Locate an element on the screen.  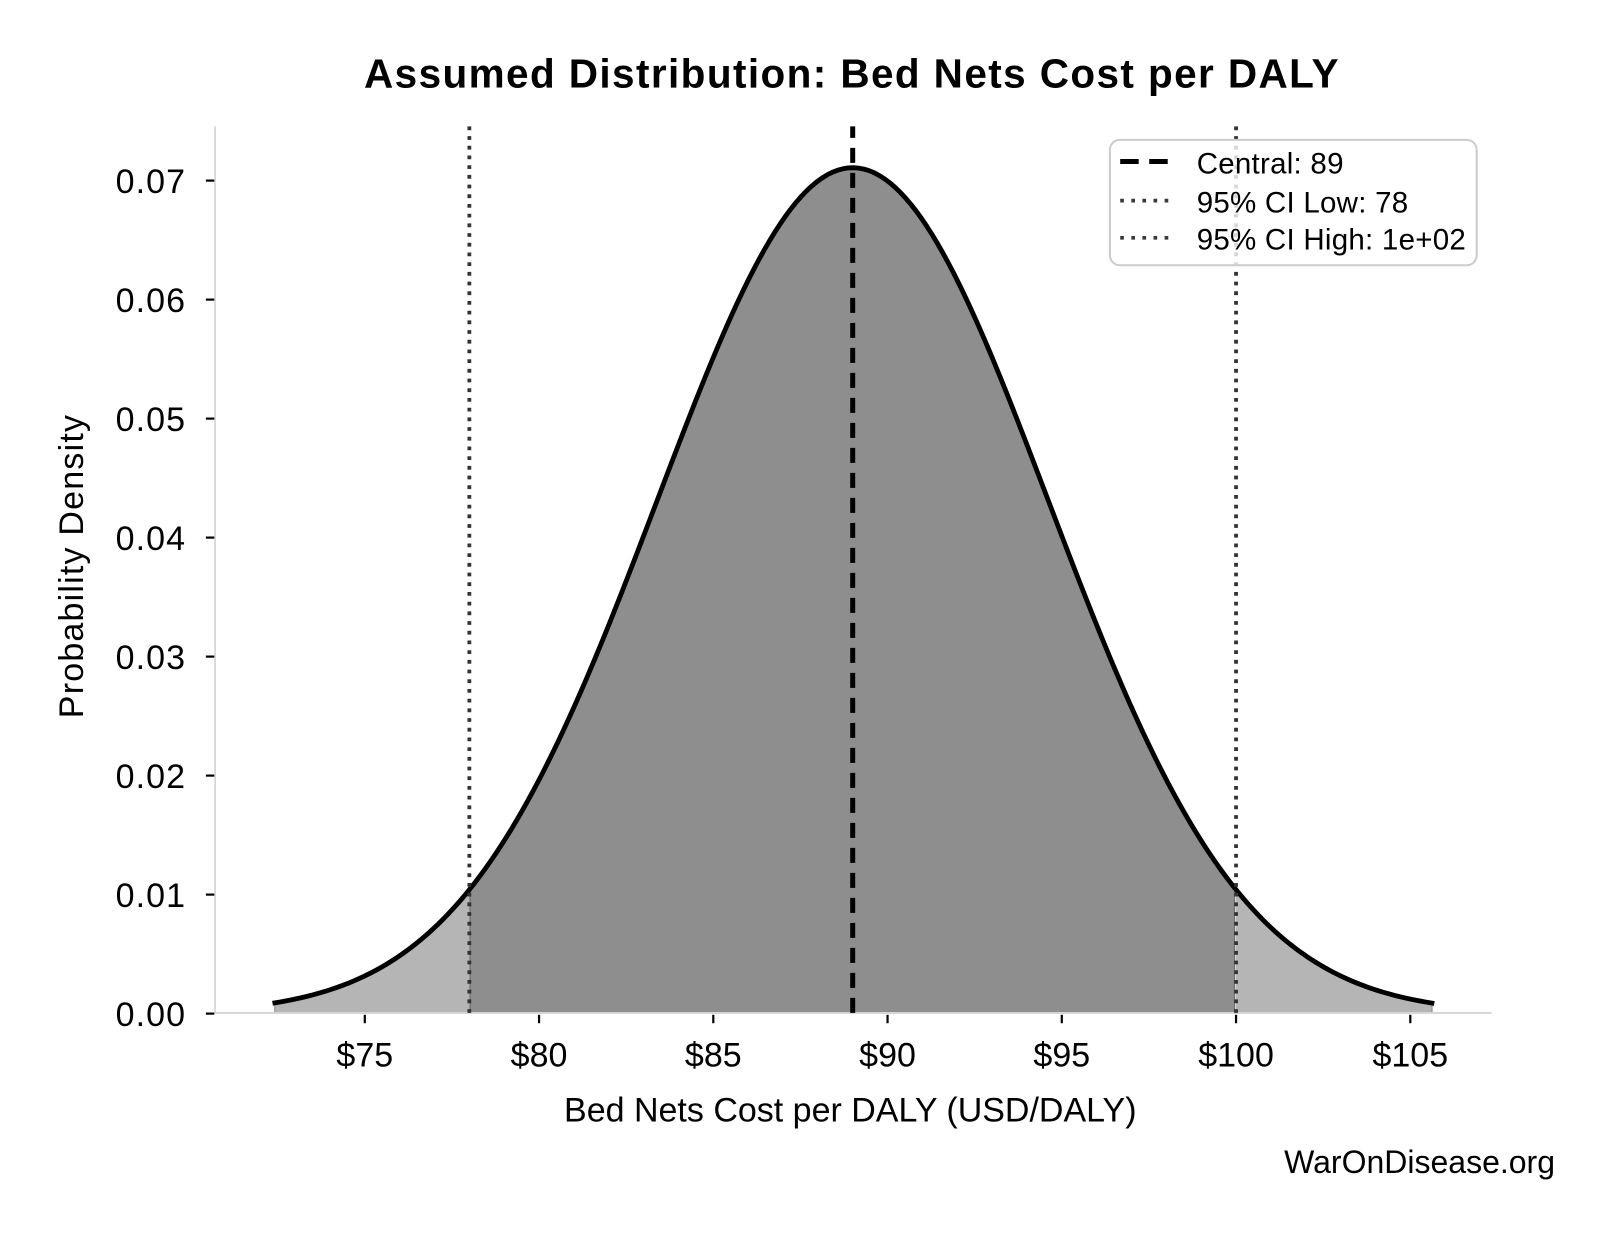
svg-text: WarOnDisease.org is located at coordinates (1419, 1162).